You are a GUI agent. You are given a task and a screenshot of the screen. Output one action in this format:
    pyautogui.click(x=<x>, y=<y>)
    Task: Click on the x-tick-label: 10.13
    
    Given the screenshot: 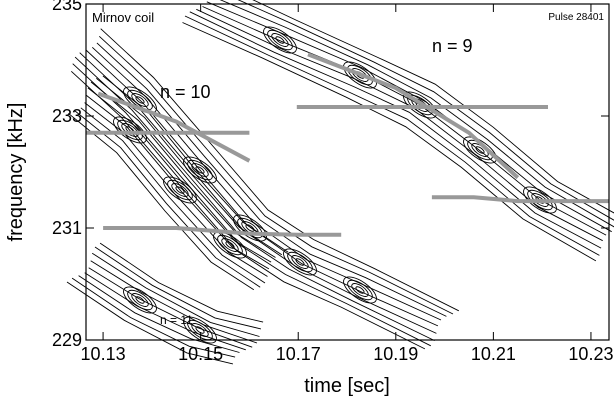 What is the action you would take?
    pyautogui.click(x=103, y=354)
    